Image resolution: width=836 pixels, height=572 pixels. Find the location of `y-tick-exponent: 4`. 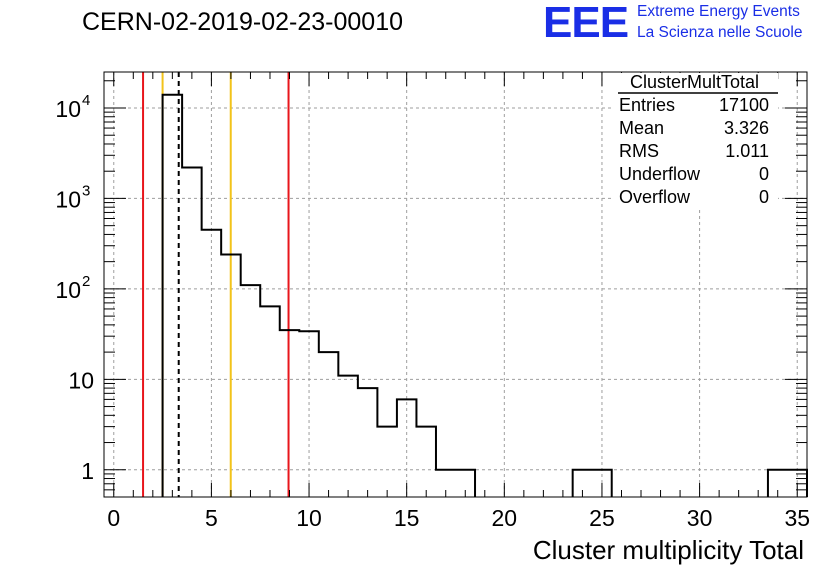

y-tick-exponent: 4 is located at coordinates (86, 100).